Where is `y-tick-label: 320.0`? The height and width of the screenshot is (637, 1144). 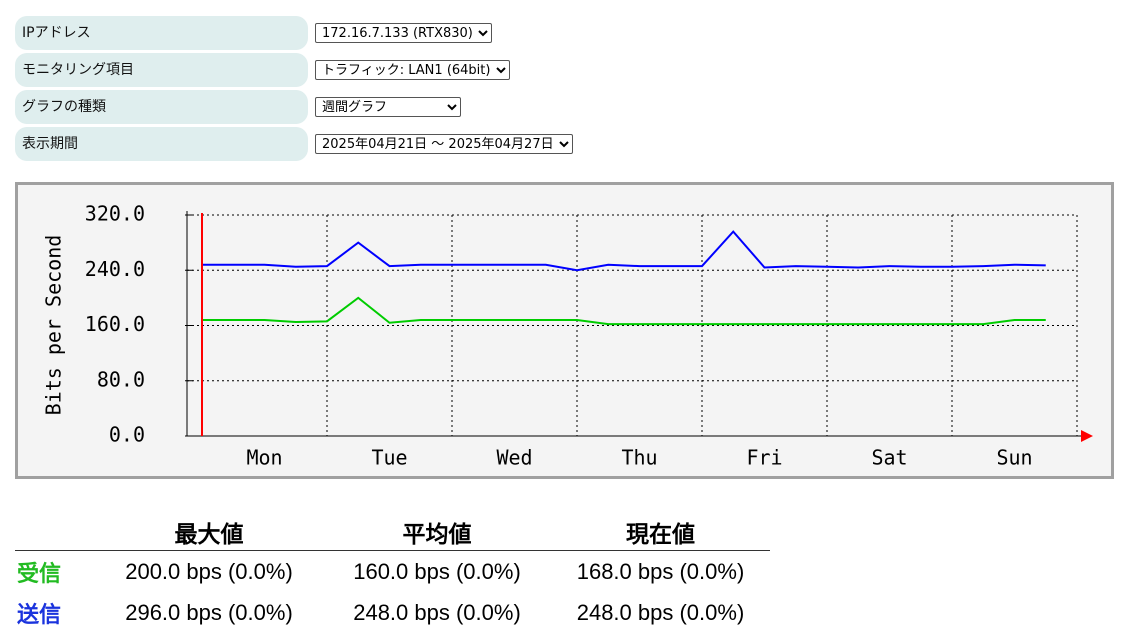 y-tick-label: 320.0 is located at coordinates (115, 214).